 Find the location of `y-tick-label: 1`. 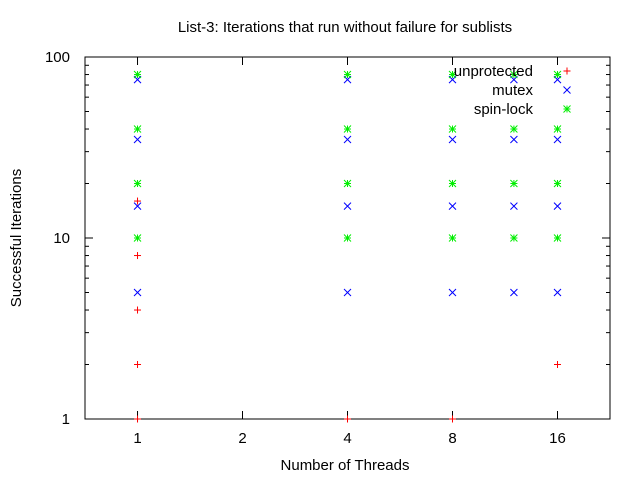

y-tick-label: 1 is located at coordinates (66, 419).